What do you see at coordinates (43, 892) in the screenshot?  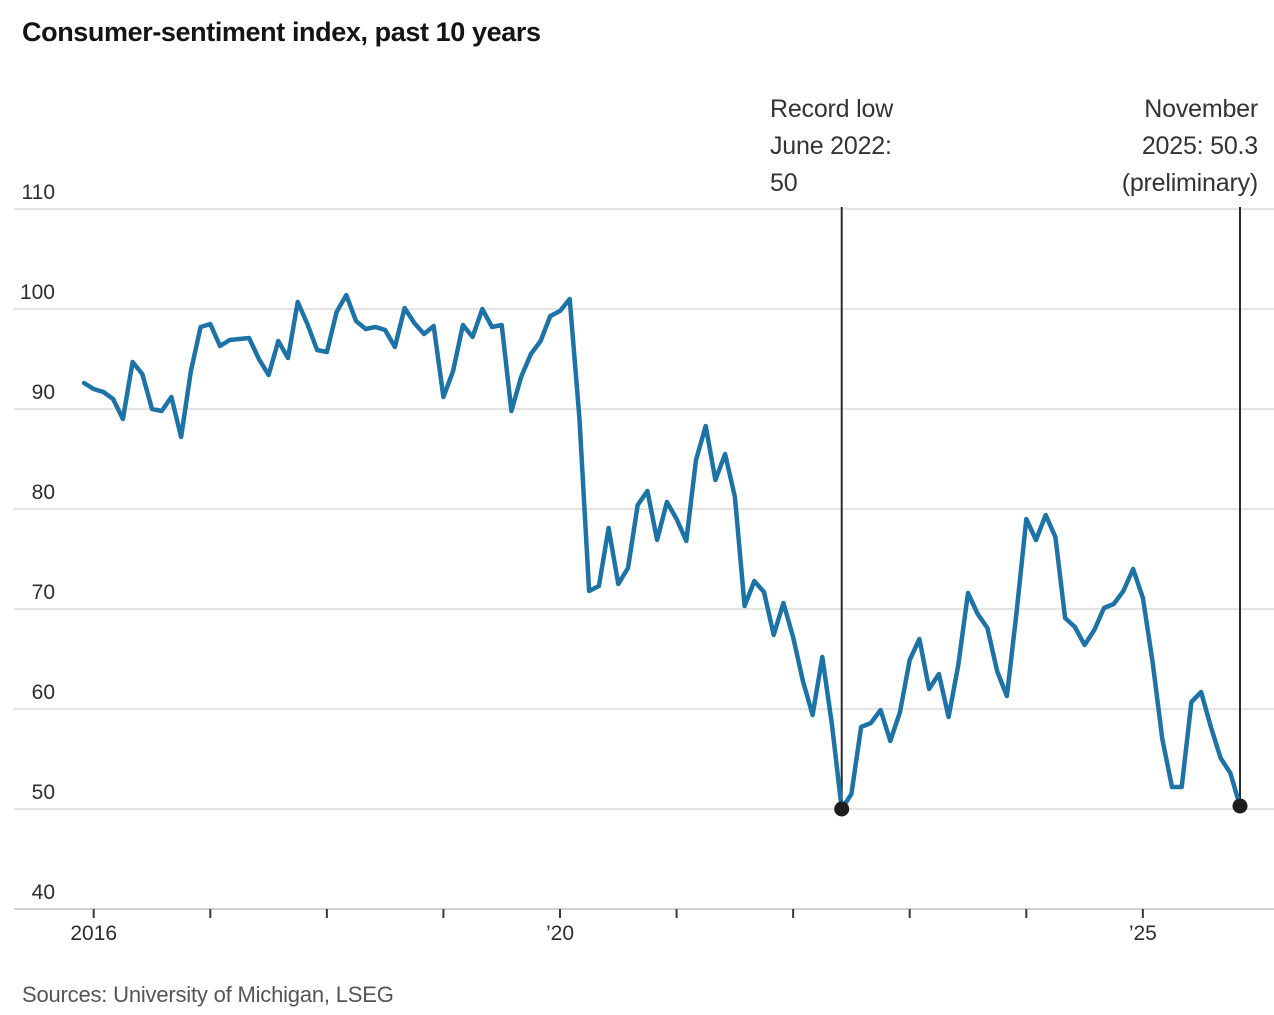 I see `y-tick-label-40: 40` at bounding box center [43, 892].